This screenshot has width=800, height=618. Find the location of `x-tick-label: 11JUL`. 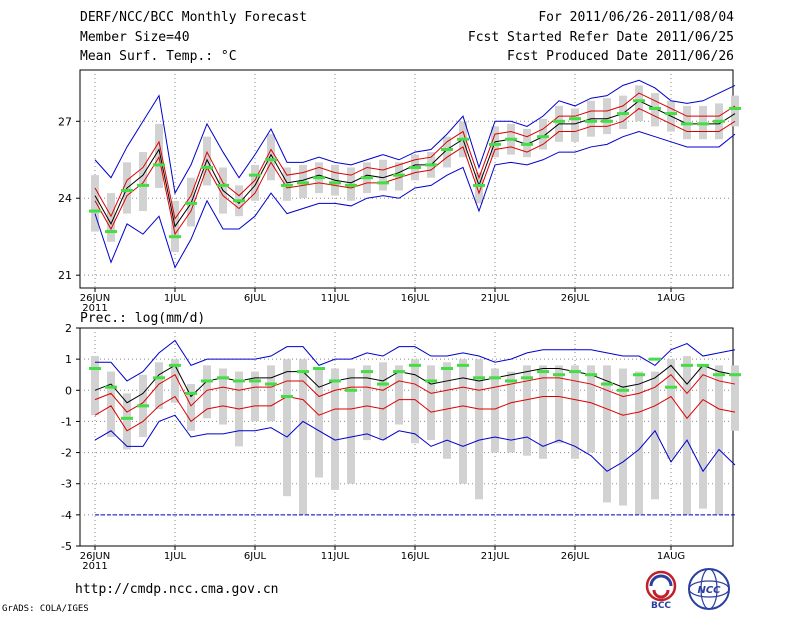

x-tick-label: 11JUL is located at coordinates (335, 556).